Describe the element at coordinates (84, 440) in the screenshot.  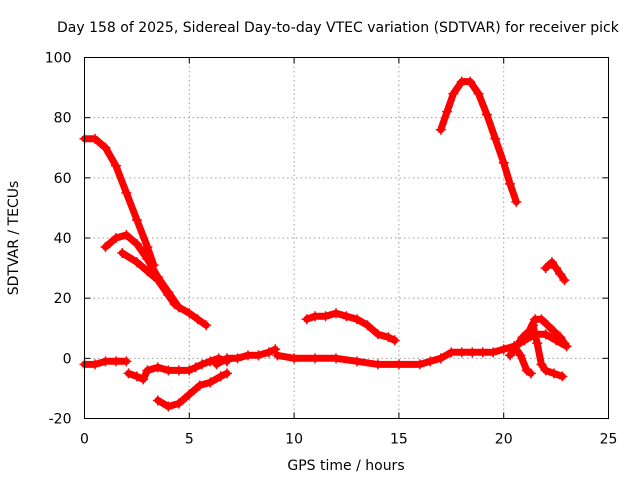
I see `x-tick-label: 0` at that location.